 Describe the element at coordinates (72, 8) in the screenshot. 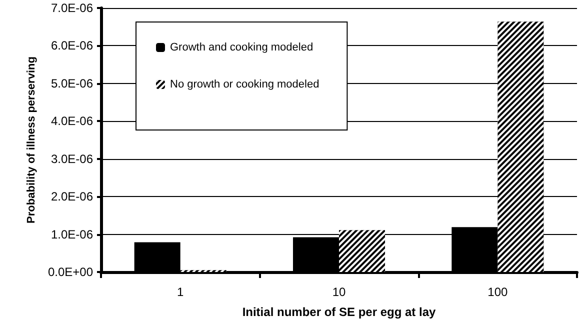

I see `y-tick-label: 7.0E-06` at that location.